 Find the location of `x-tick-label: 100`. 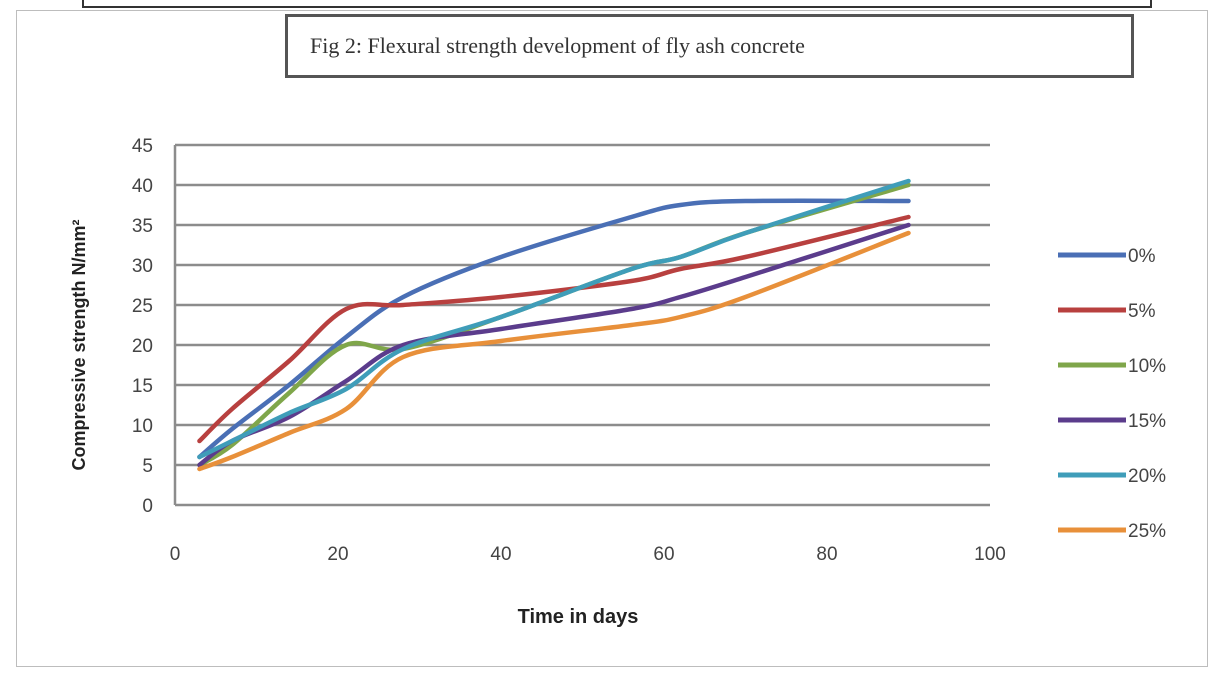

x-tick-label: 100 is located at coordinates (990, 554).